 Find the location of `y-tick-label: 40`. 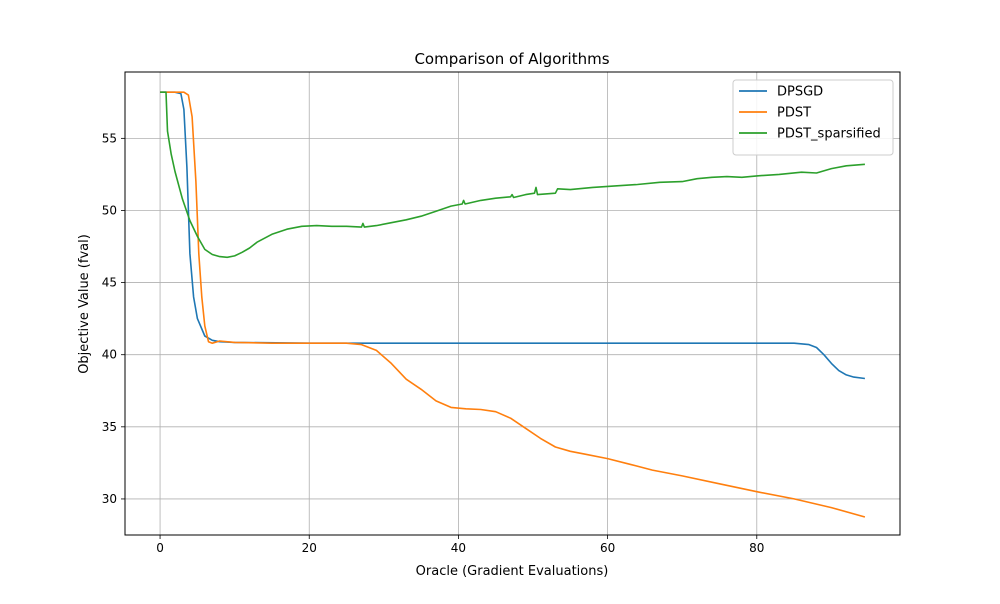

y-tick-label: 40 is located at coordinates (109, 355).